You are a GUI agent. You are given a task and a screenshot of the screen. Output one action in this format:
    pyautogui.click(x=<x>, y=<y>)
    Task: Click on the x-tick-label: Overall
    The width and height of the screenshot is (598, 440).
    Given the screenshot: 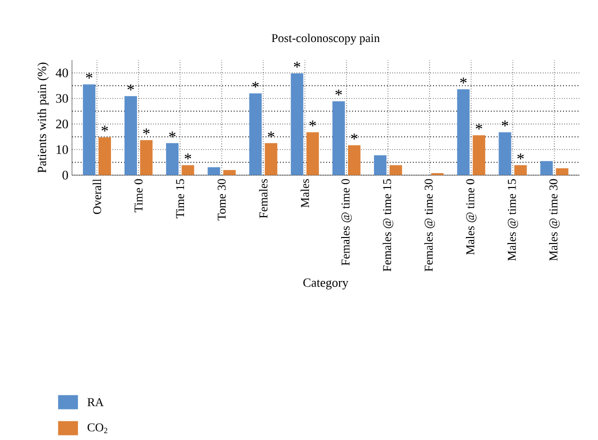 What is the action you would take?
    pyautogui.click(x=97, y=196)
    